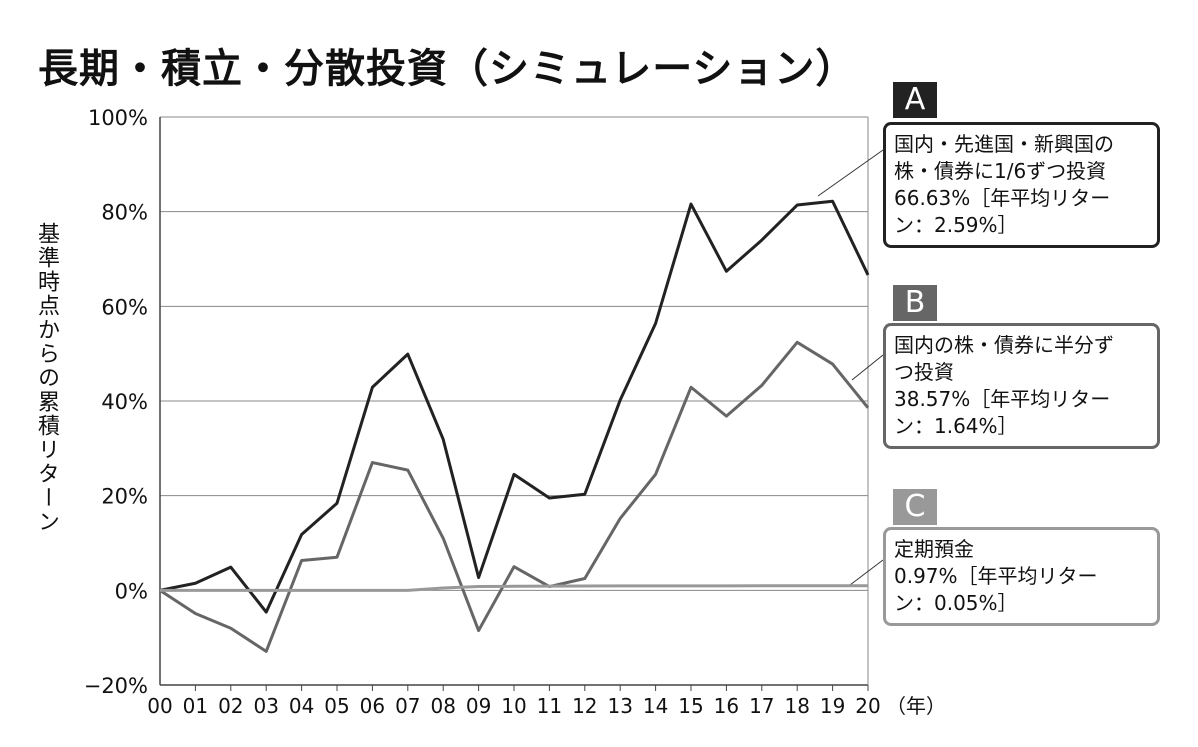  Describe the element at coordinates (447, 69) in the screenshot. I see `chart-title: 長期・積立・分散投資（シミュレーション）` at that location.